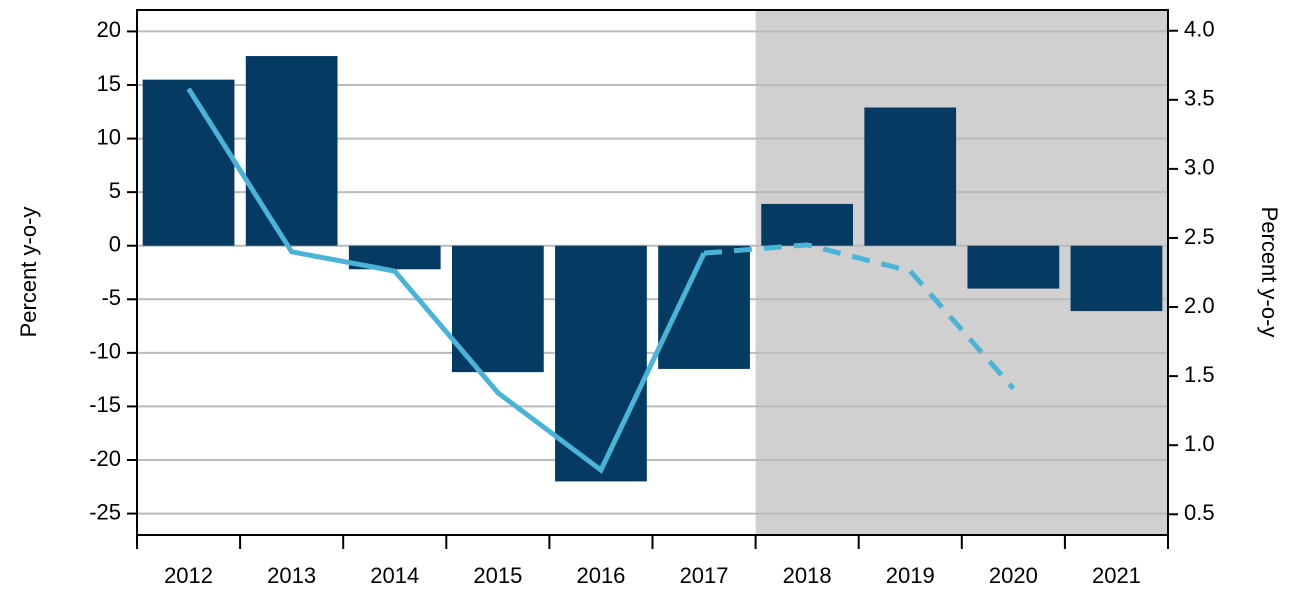 This screenshot has width=1291, height=592. I want to click on y2-tick-label: 1.0, so click(1199, 443).